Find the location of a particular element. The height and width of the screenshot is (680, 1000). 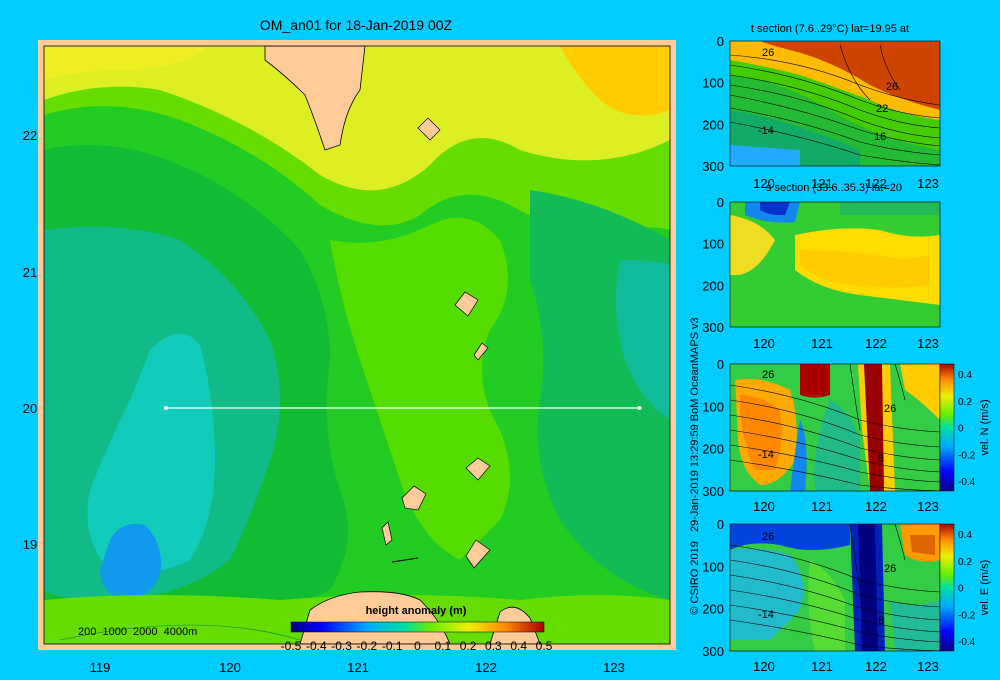

lon-tick: 119 is located at coordinates (100, 667).